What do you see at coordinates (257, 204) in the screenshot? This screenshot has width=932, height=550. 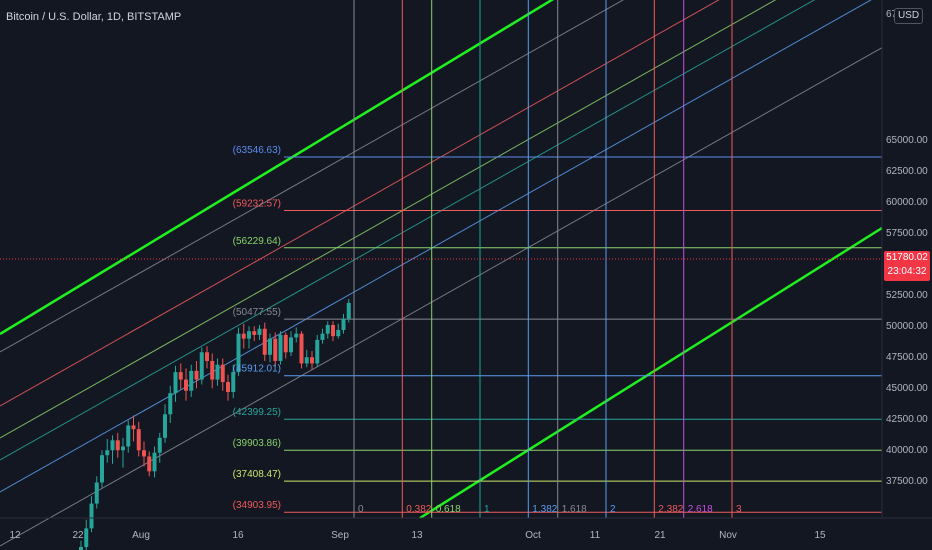 I see `fib-level-label-1: (59232.57)` at bounding box center [257, 204].